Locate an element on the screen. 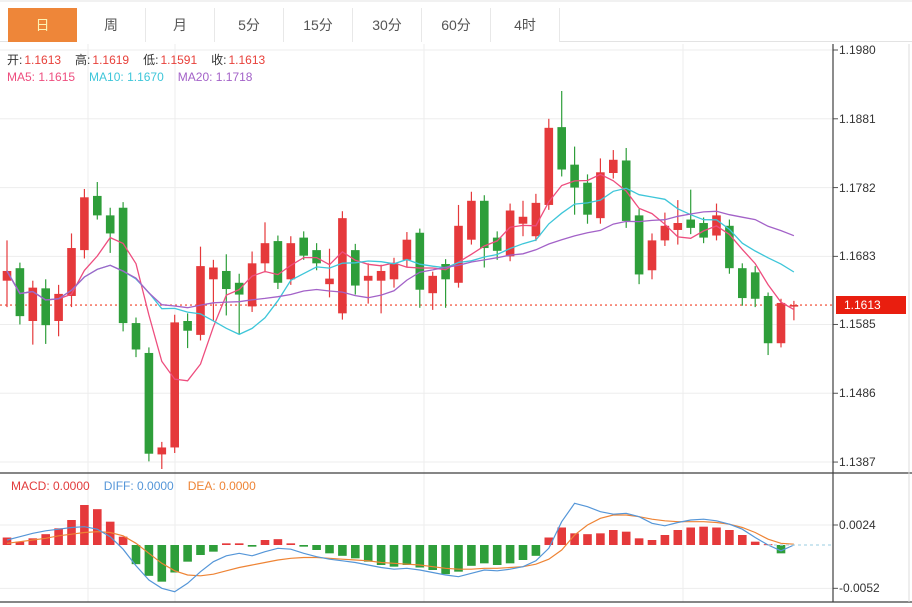 The height and width of the screenshot is (607, 912). tab-周: 周 is located at coordinates (111, 25).